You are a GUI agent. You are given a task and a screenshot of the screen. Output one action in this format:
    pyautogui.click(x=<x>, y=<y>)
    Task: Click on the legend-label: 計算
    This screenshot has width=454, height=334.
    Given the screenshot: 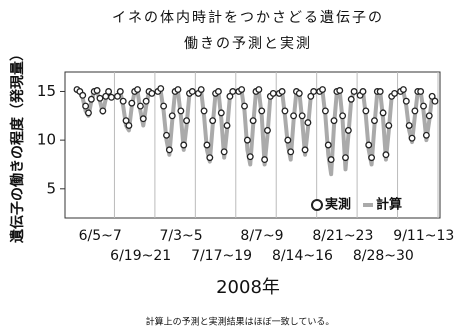 What is the action you would take?
    pyautogui.click(x=389, y=205)
    